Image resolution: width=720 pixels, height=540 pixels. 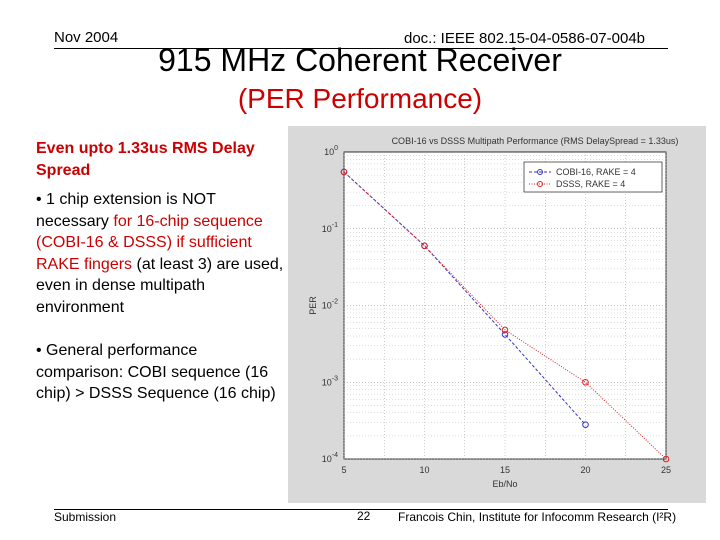 What do you see at coordinates (525, 38) in the screenshot?
I see `header-doc-id: doc.: IEEE 802.15-04-0586-07-004b` at bounding box center [525, 38].